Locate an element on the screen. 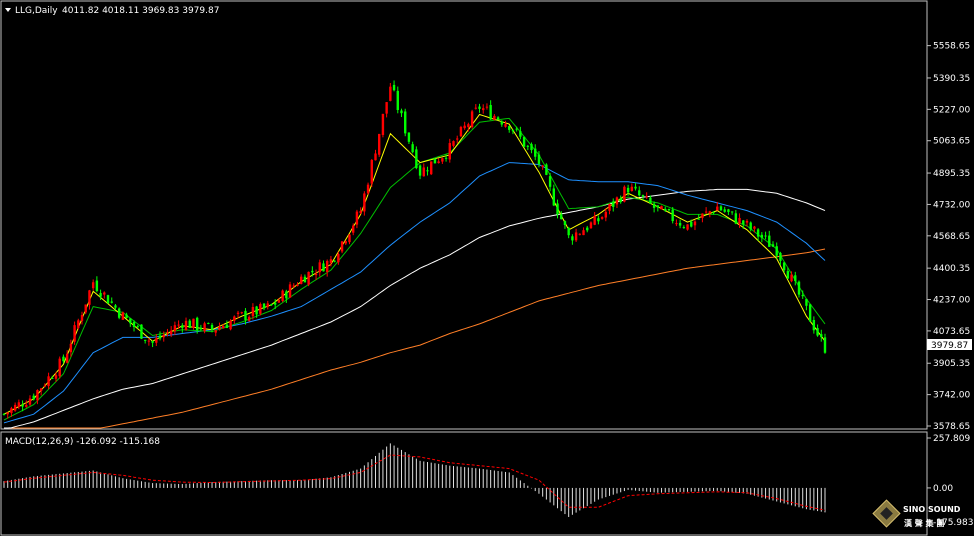 This screenshot has width=974, height=536. current-price-marker: 3979.87 is located at coordinates (949, 345).